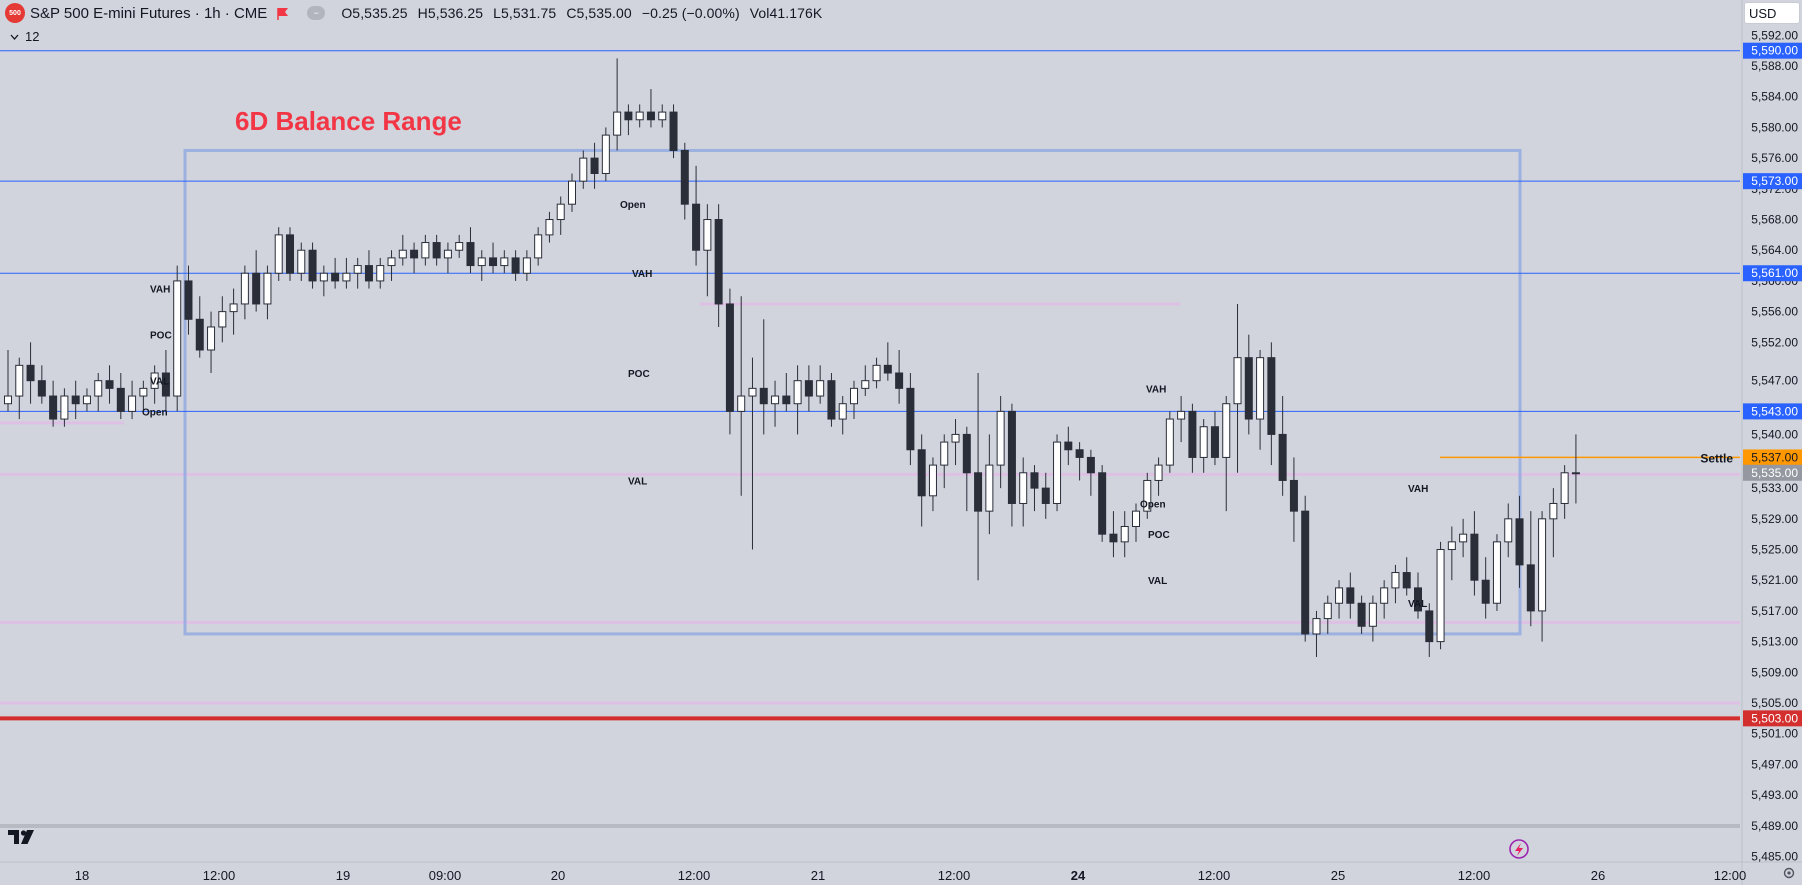 The width and height of the screenshot is (1802, 885). What do you see at coordinates (15, 13) in the screenshot?
I see `sp500-logo-icon: 500` at bounding box center [15, 13].